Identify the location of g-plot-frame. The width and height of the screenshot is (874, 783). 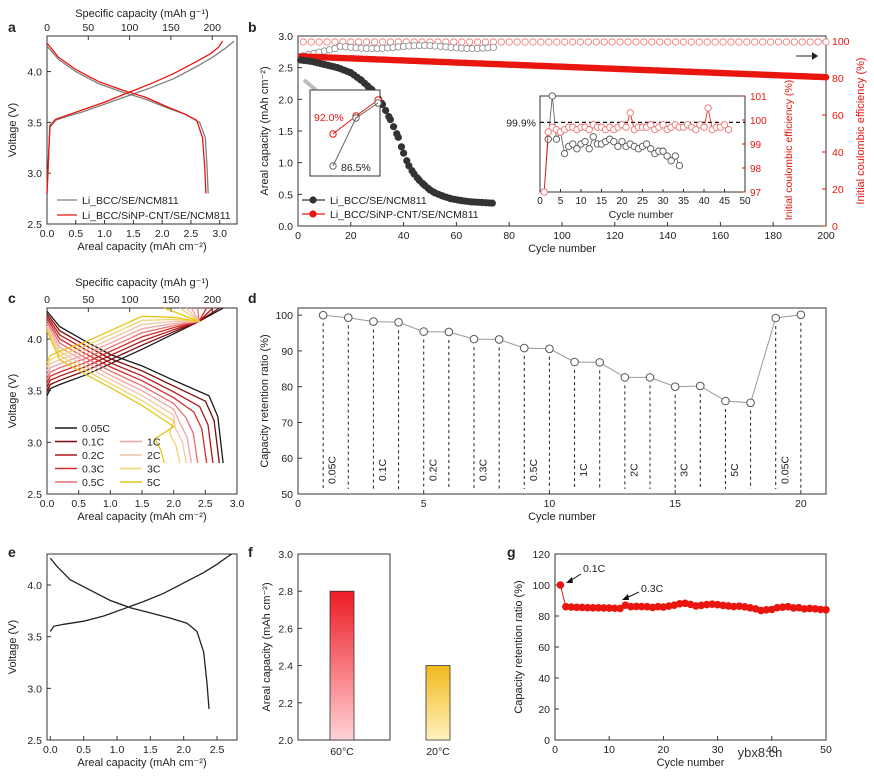
(690, 647).